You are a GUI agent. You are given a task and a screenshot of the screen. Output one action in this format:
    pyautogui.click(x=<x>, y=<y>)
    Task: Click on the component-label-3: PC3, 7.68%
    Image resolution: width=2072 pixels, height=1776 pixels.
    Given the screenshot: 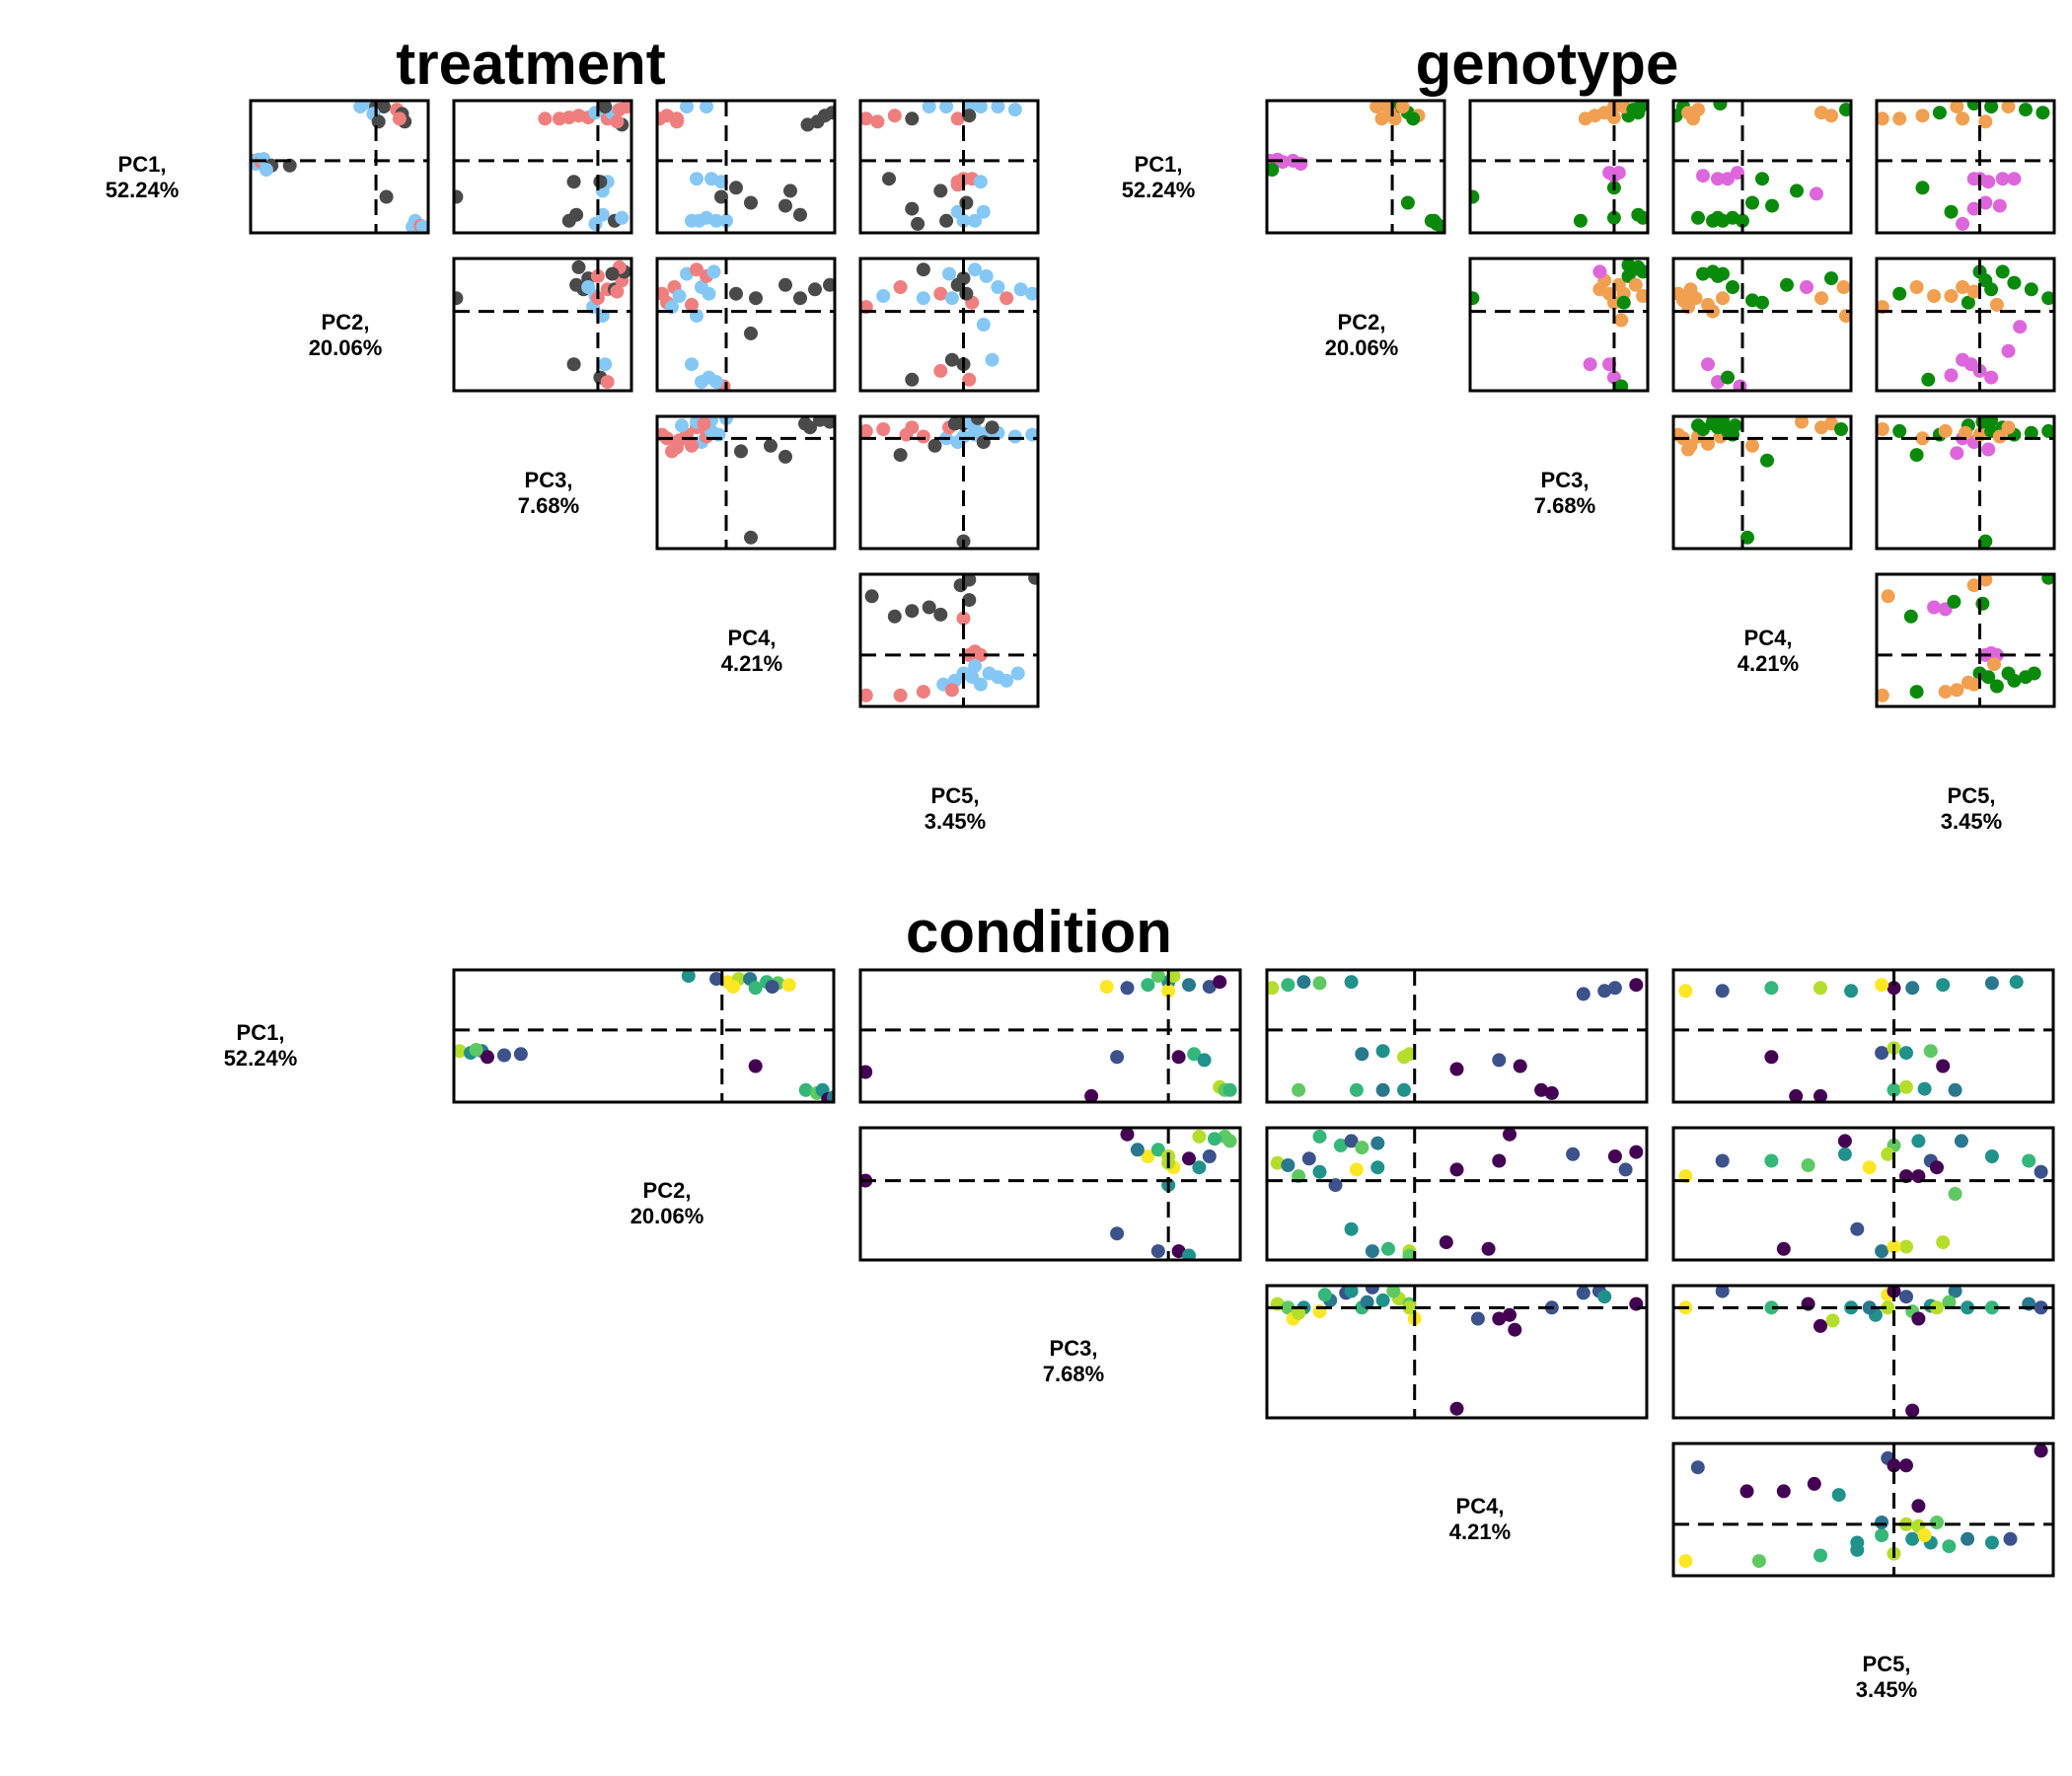 What is the action you would take?
    pyautogui.click(x=1074, y=1361)
    